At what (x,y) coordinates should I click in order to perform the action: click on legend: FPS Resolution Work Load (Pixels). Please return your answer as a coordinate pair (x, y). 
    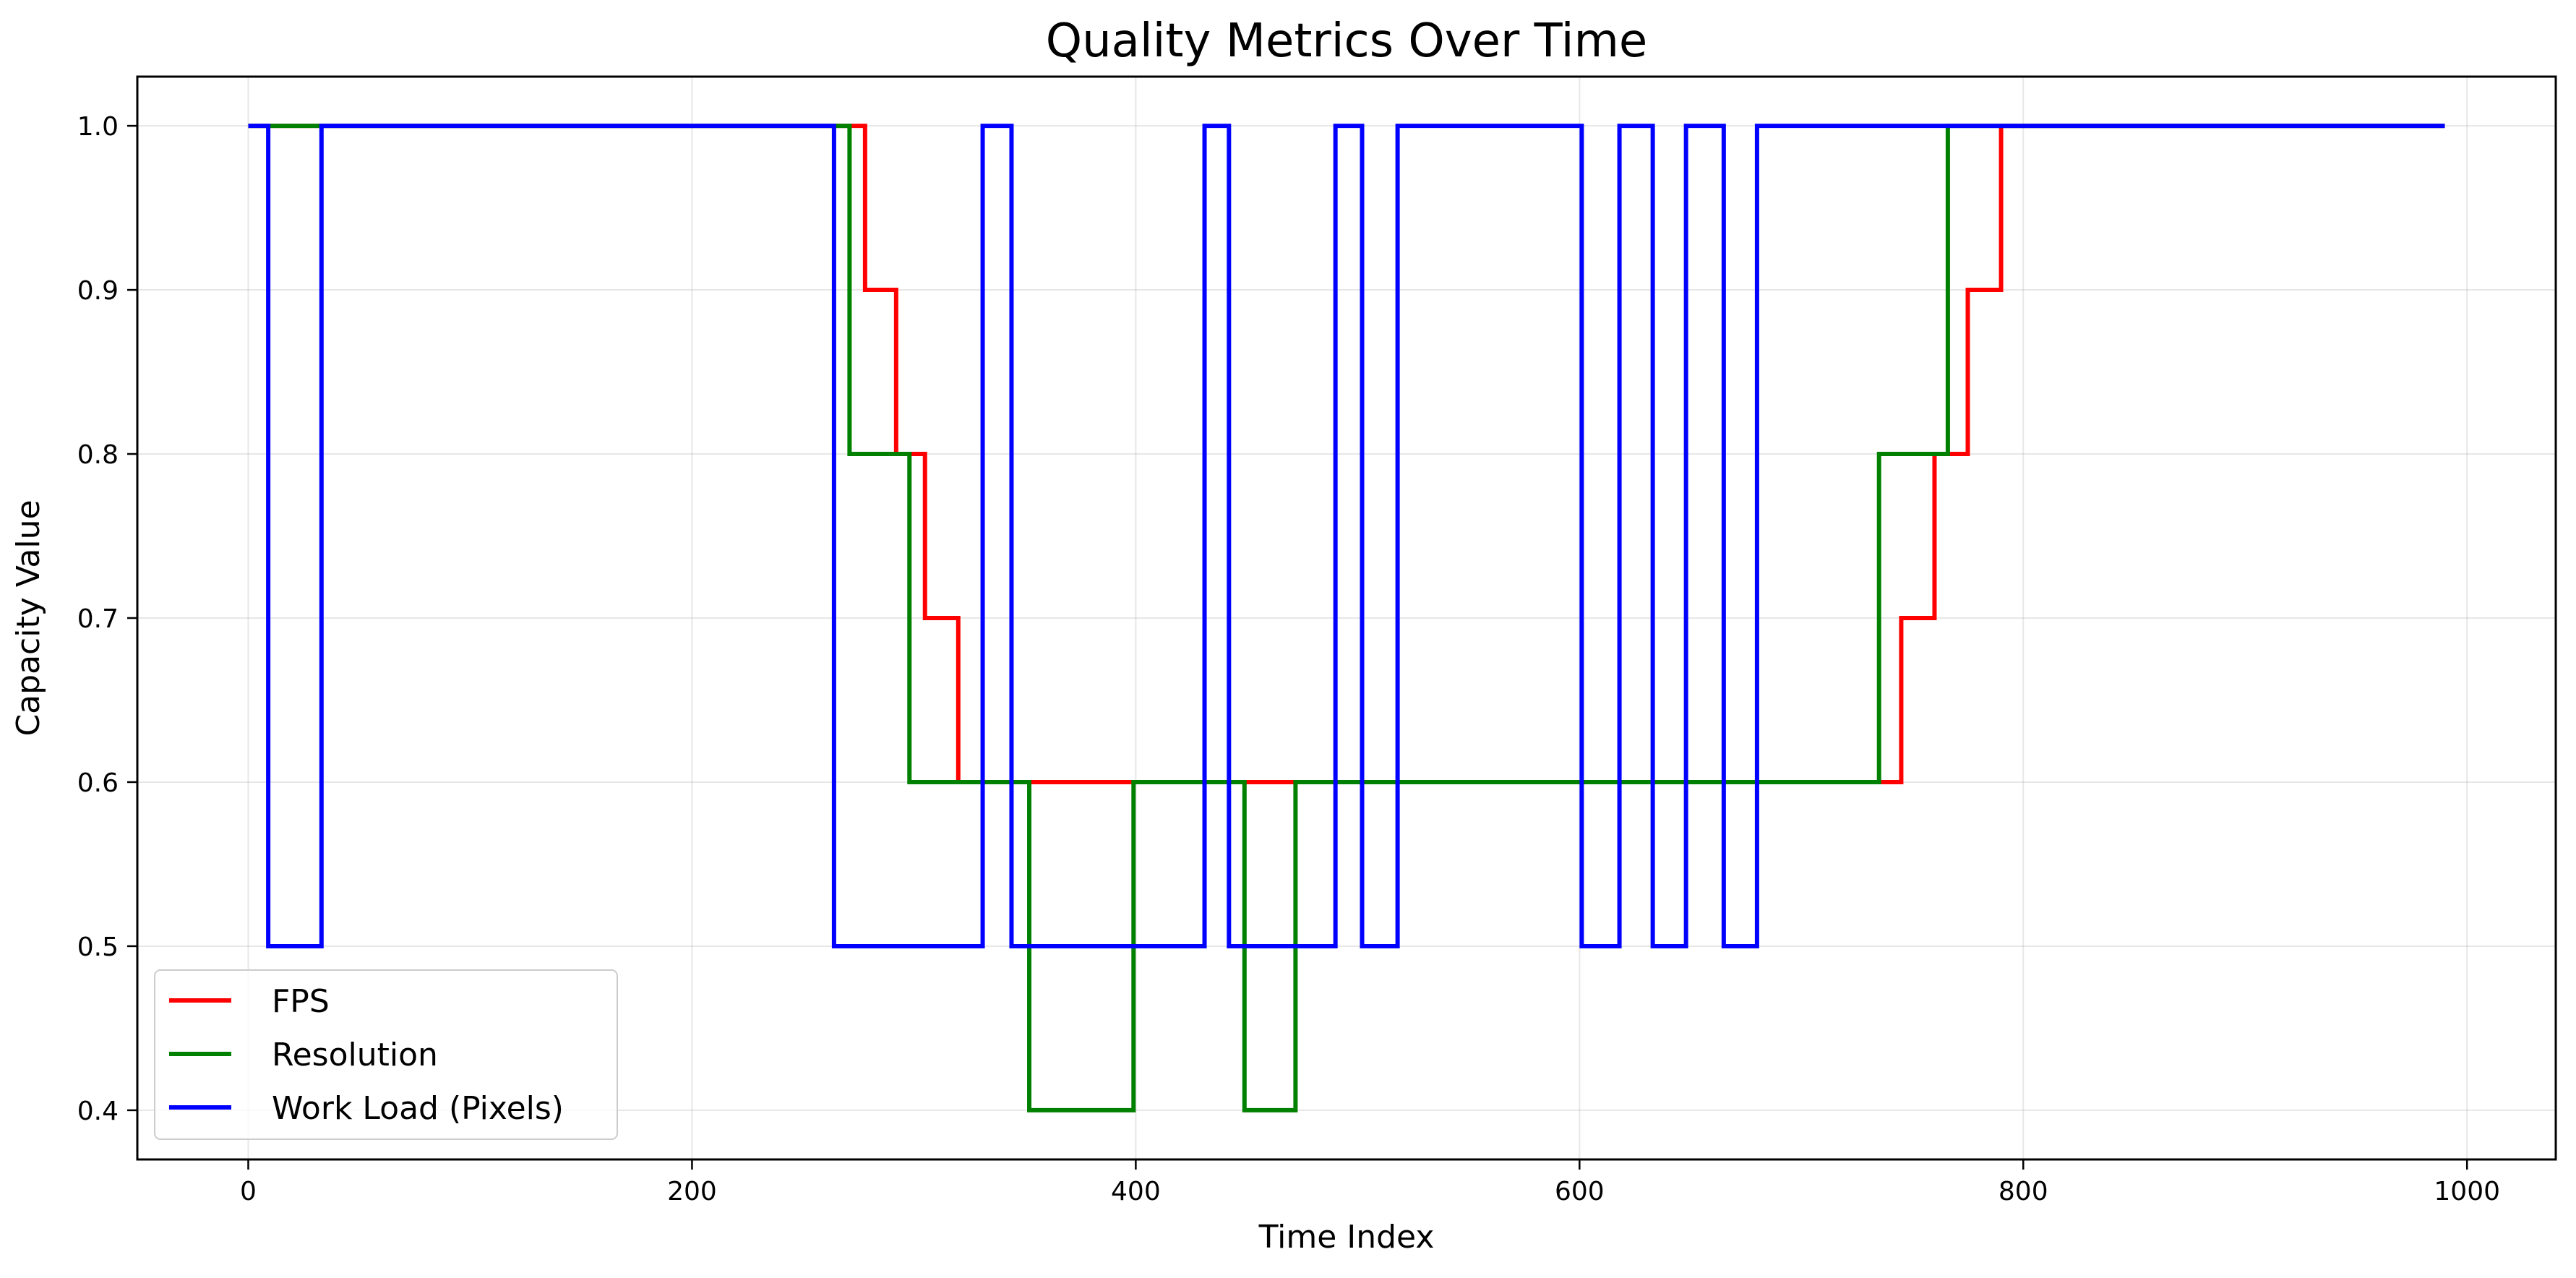
    Looking at the image, I should click on (386, 1054).